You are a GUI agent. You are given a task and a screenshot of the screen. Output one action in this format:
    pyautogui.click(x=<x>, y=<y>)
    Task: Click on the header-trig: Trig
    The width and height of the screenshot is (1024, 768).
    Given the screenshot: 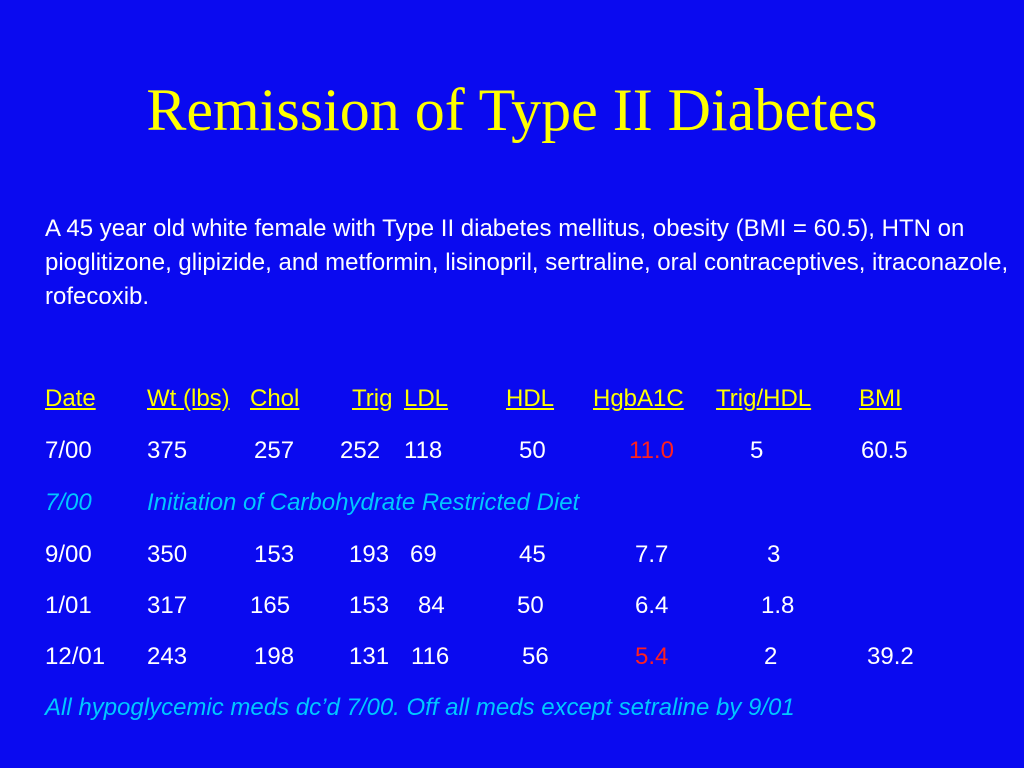 What is the action you would take?
    pyautogui.click(x=372, y=398)
    